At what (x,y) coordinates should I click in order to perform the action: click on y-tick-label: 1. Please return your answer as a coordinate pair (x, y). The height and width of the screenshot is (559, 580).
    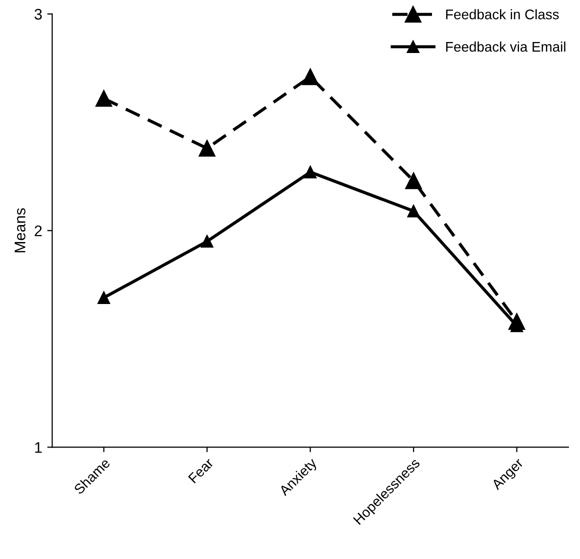
    Looking at the image, I should click on (38, 447).